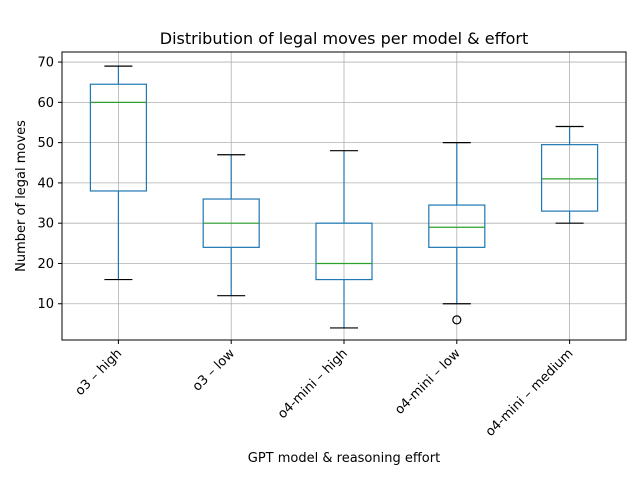 The image size is (640, 480). I want to click on box-group-o4-mini-high, so click(344, 239).